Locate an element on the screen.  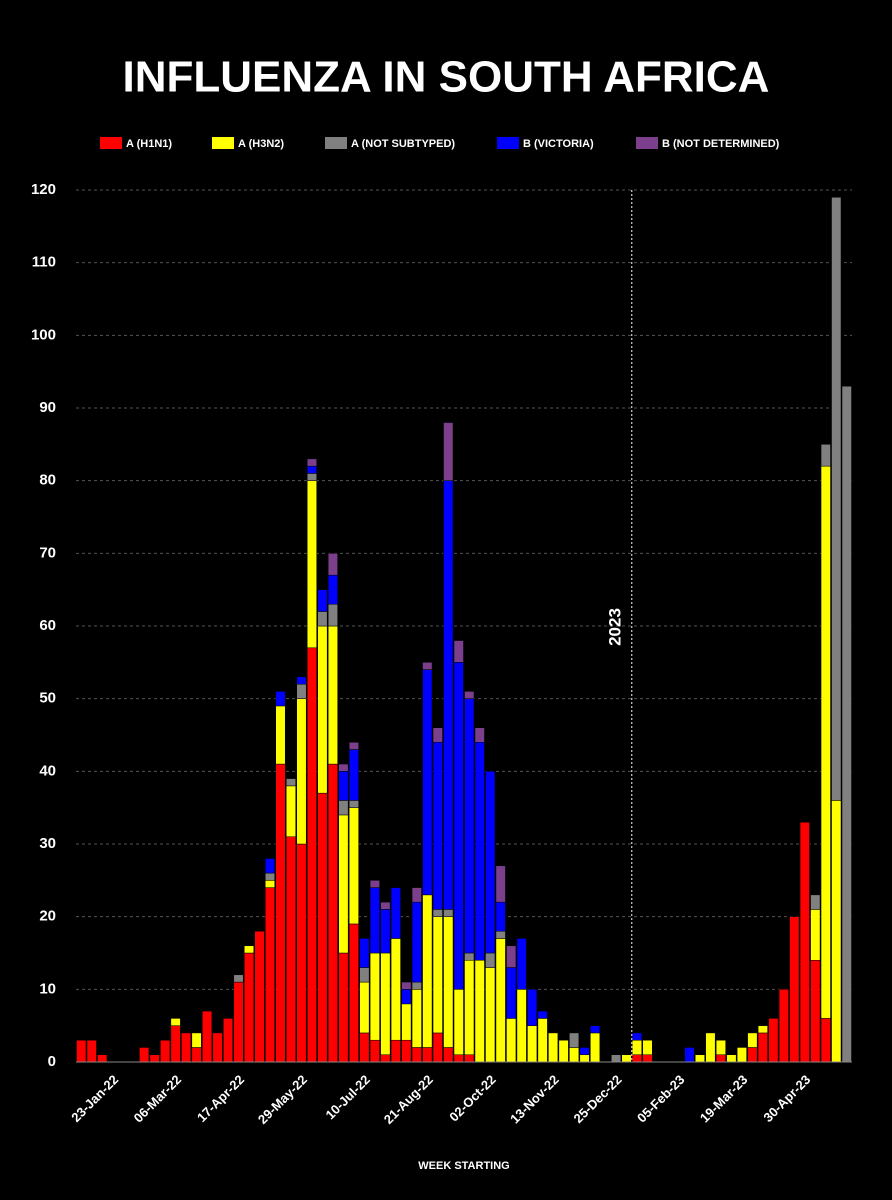
y-tick-label: 40 is located at coordinates (47, 770).